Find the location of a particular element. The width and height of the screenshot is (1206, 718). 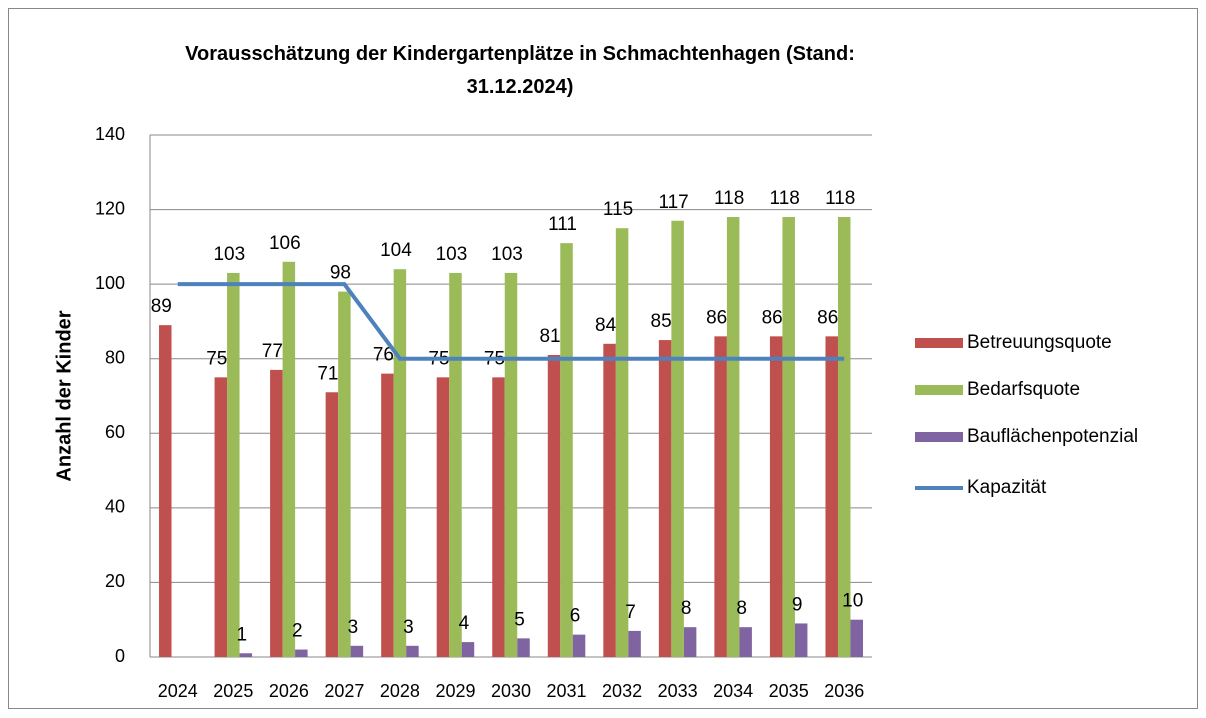

data-label: 4 is located at coordinates (464, 623).